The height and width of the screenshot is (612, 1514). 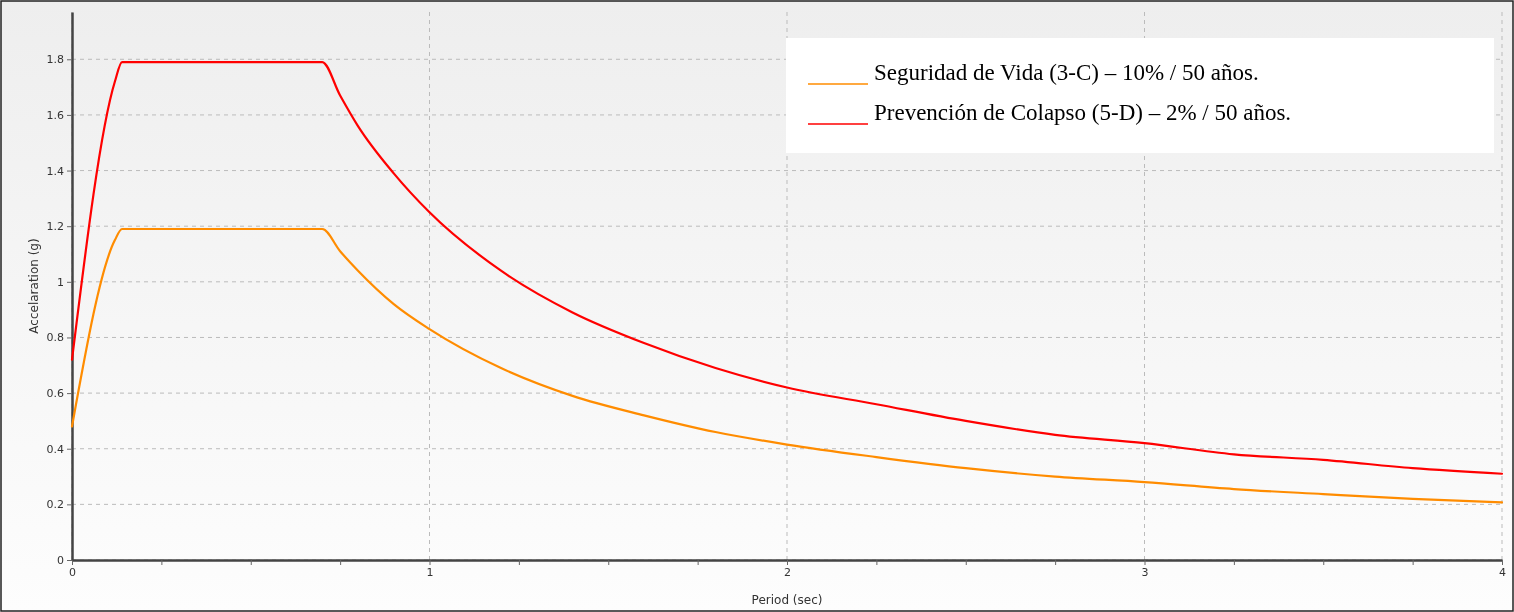 What do you see at coordinates (1066, 72) in the screenshot?
I see `legend-label: Seguridad de Vida (3-C) – 10% / 50 años.` at bounding box center [1066, 72].